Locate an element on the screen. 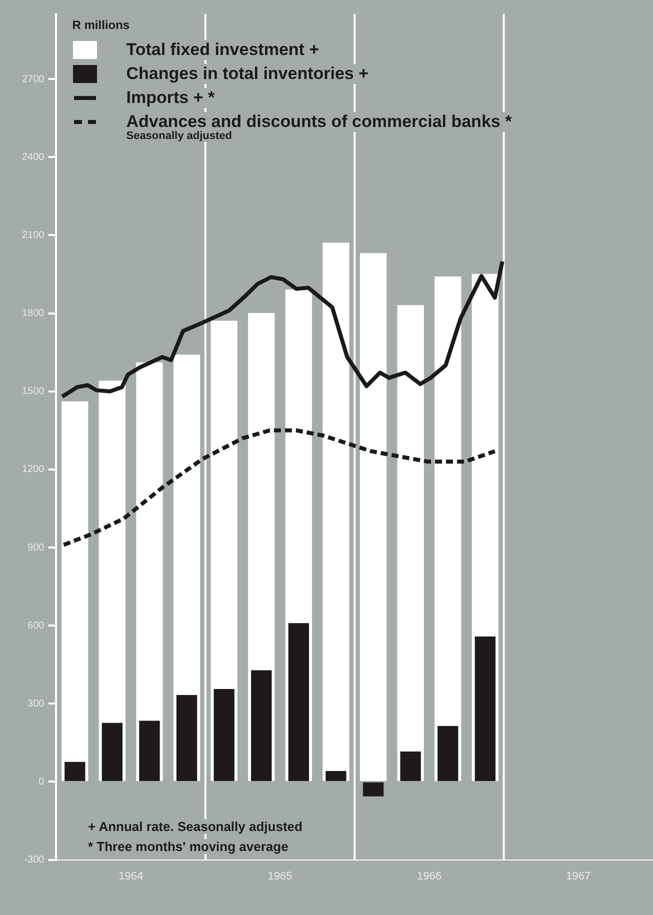 The width and height of the screenshot is (653, 915). y-tick-label: 2100 is located at coordinates (33, 235).